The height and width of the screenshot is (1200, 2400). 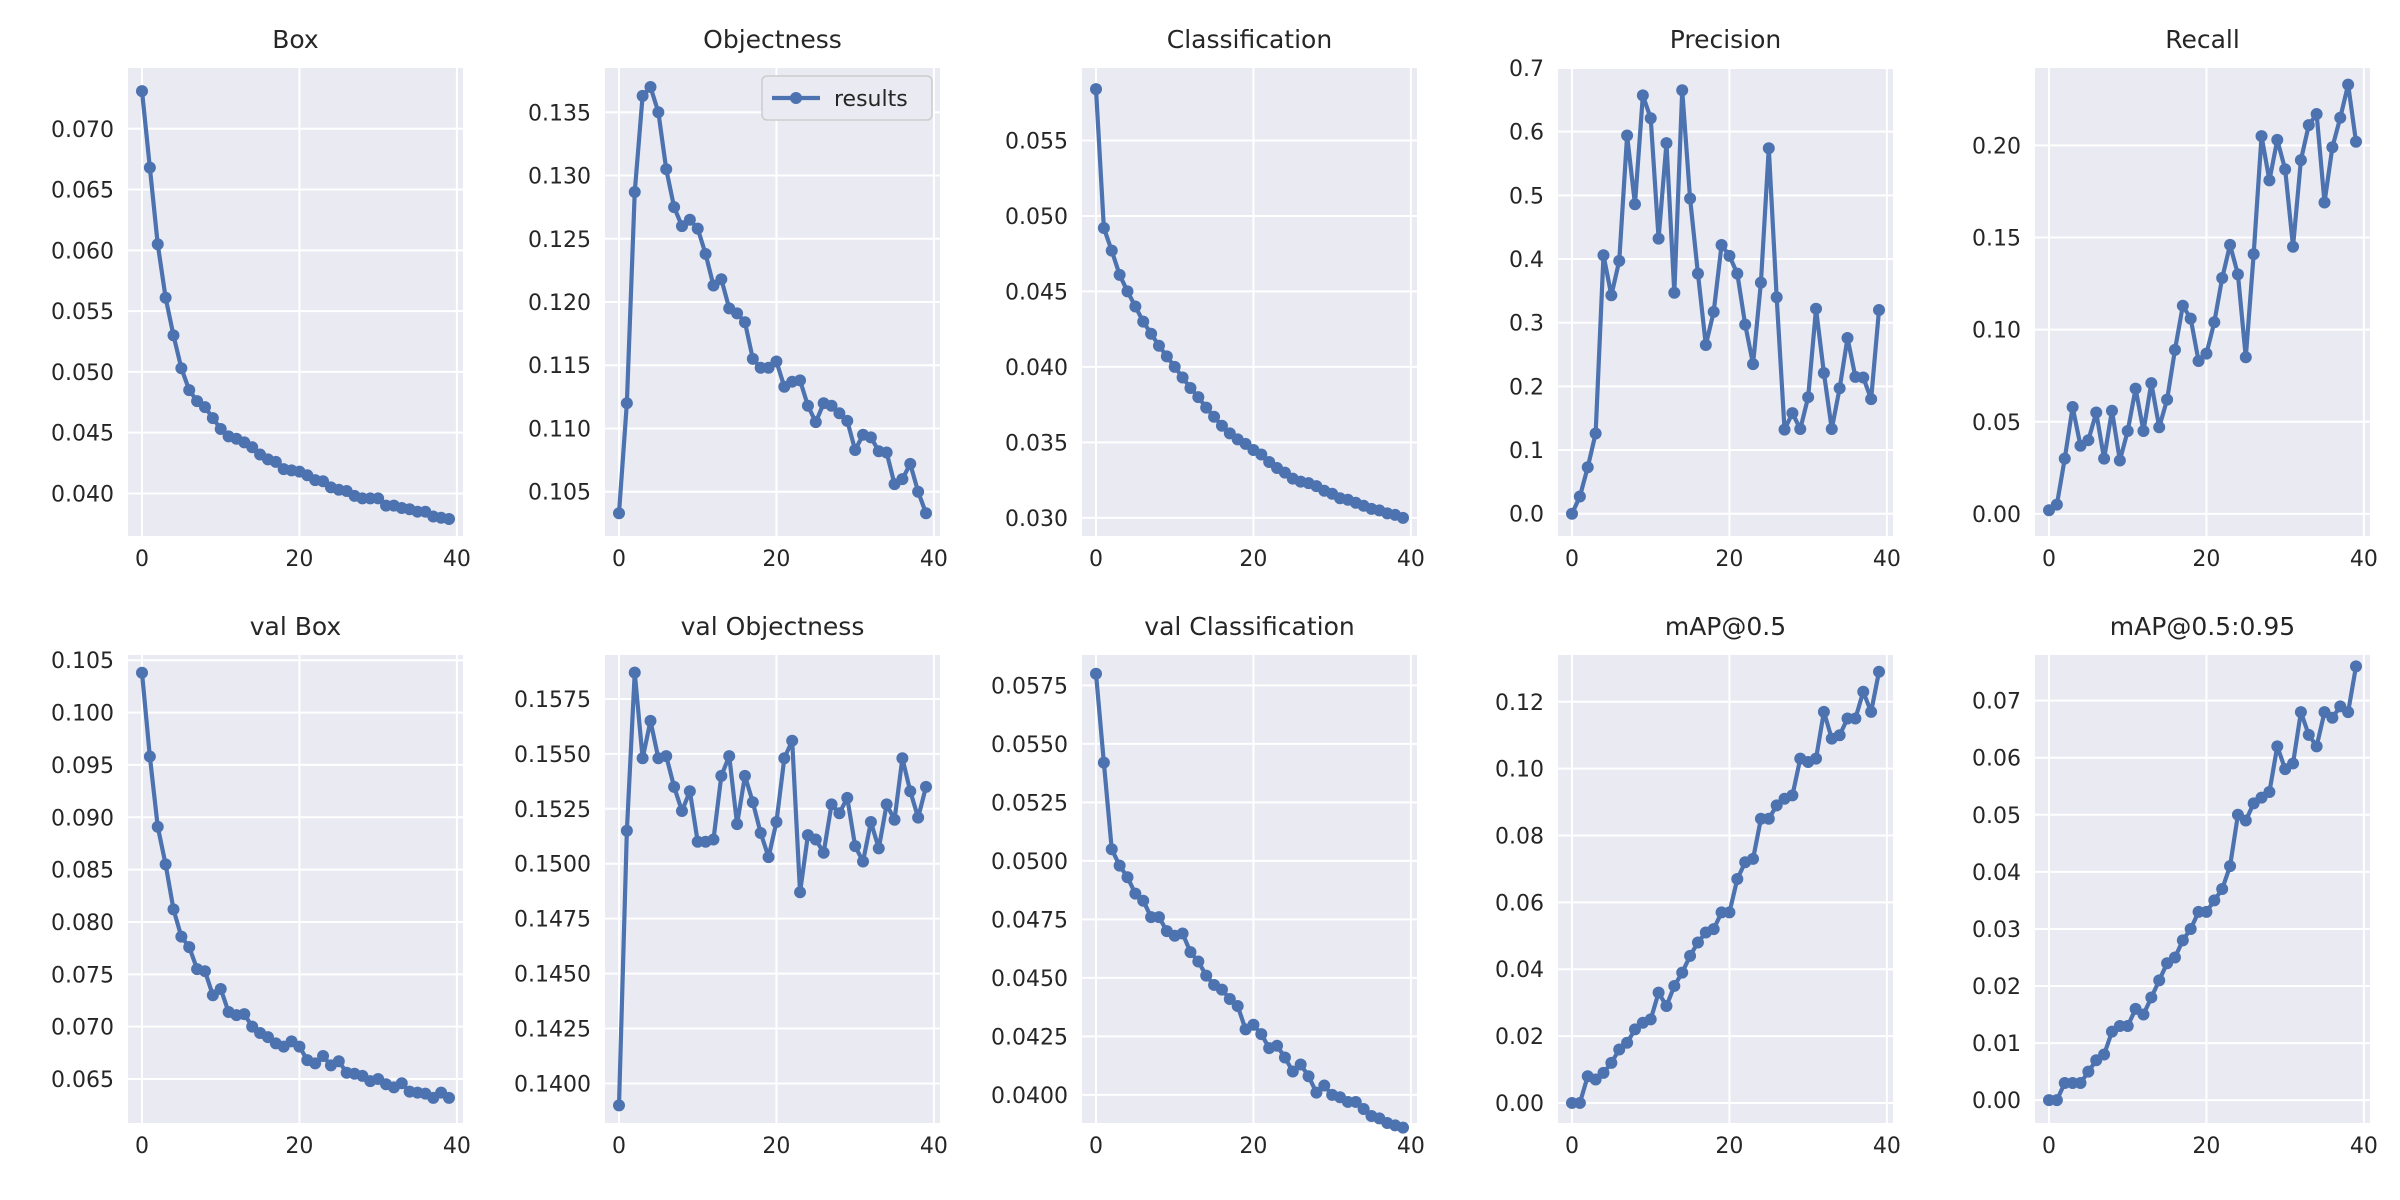 I want to click on objectness-y-tick-label: 0.120, so click(x=559, y=303).